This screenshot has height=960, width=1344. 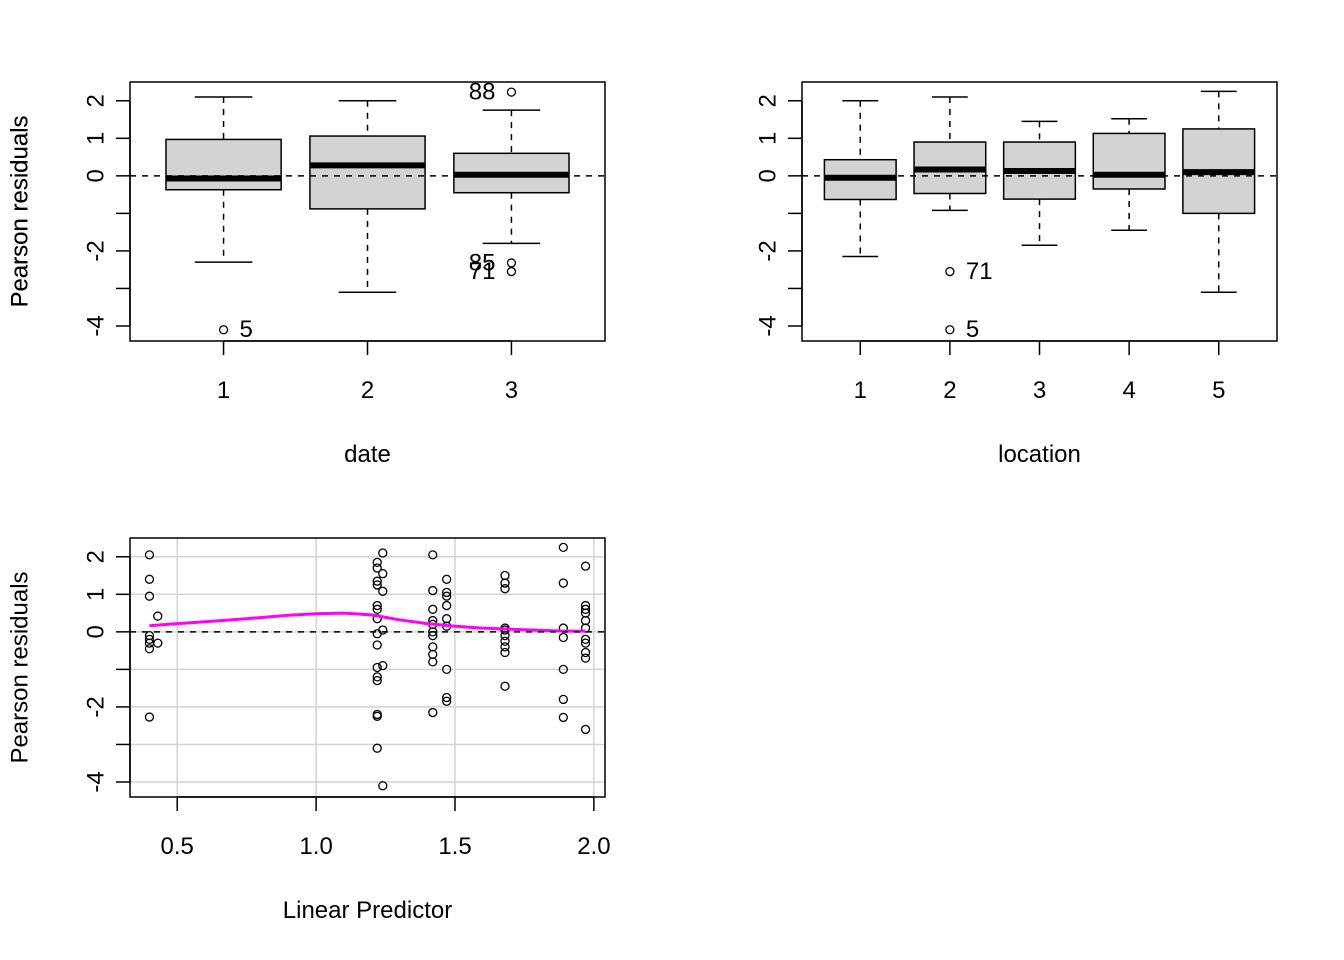 I want to click on x-tick-label: 3, so click(x=1039, y=390).